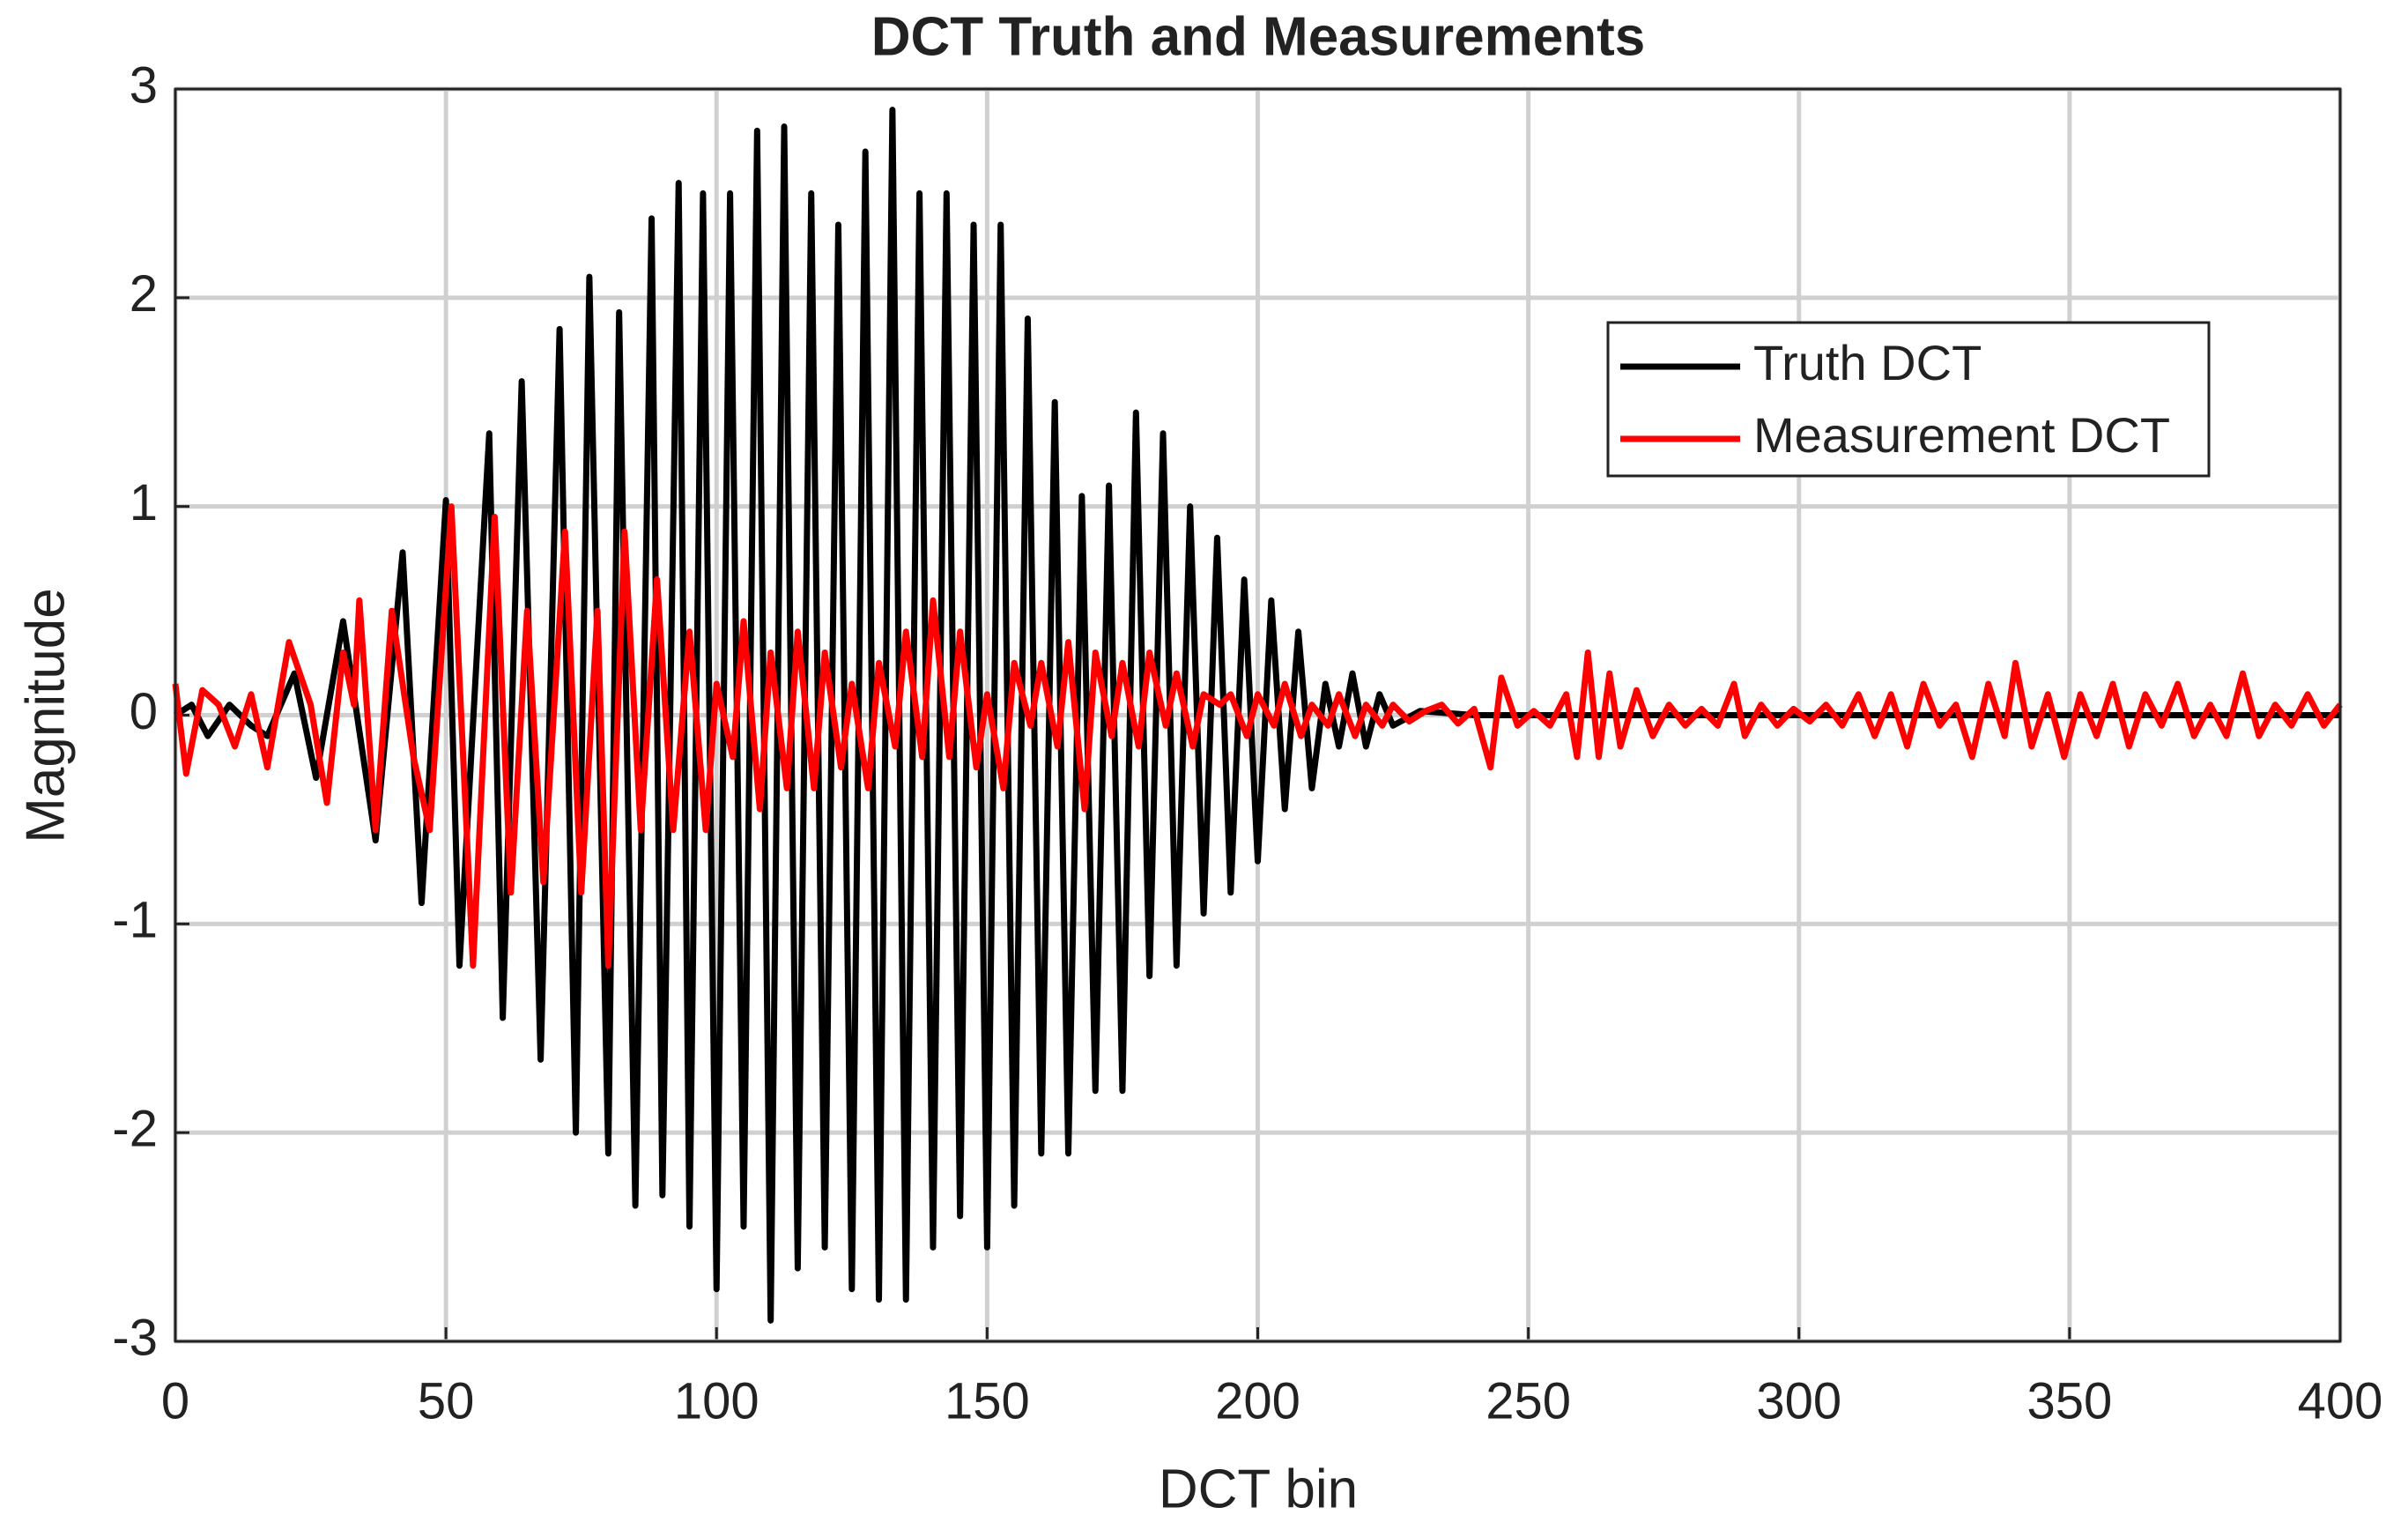 The image size is (2408, 1537). Describe the element at coordinates (1961, 435) in the screenshot. I see `legend-label: Measurement DCT` at that location.